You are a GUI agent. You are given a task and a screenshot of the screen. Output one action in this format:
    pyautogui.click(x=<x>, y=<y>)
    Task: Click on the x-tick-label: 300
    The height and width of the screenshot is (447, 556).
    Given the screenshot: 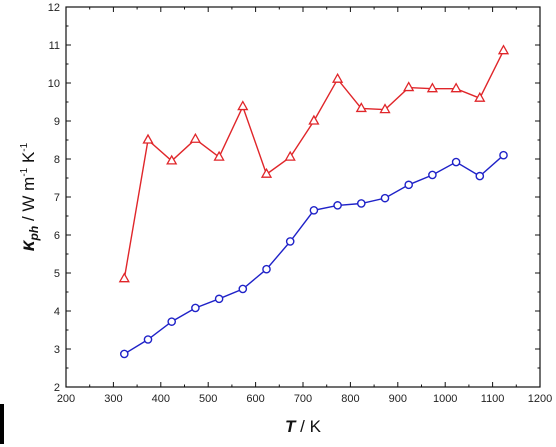 What is the action you would take?
    pyautogui.click(x=113, y=399)
    